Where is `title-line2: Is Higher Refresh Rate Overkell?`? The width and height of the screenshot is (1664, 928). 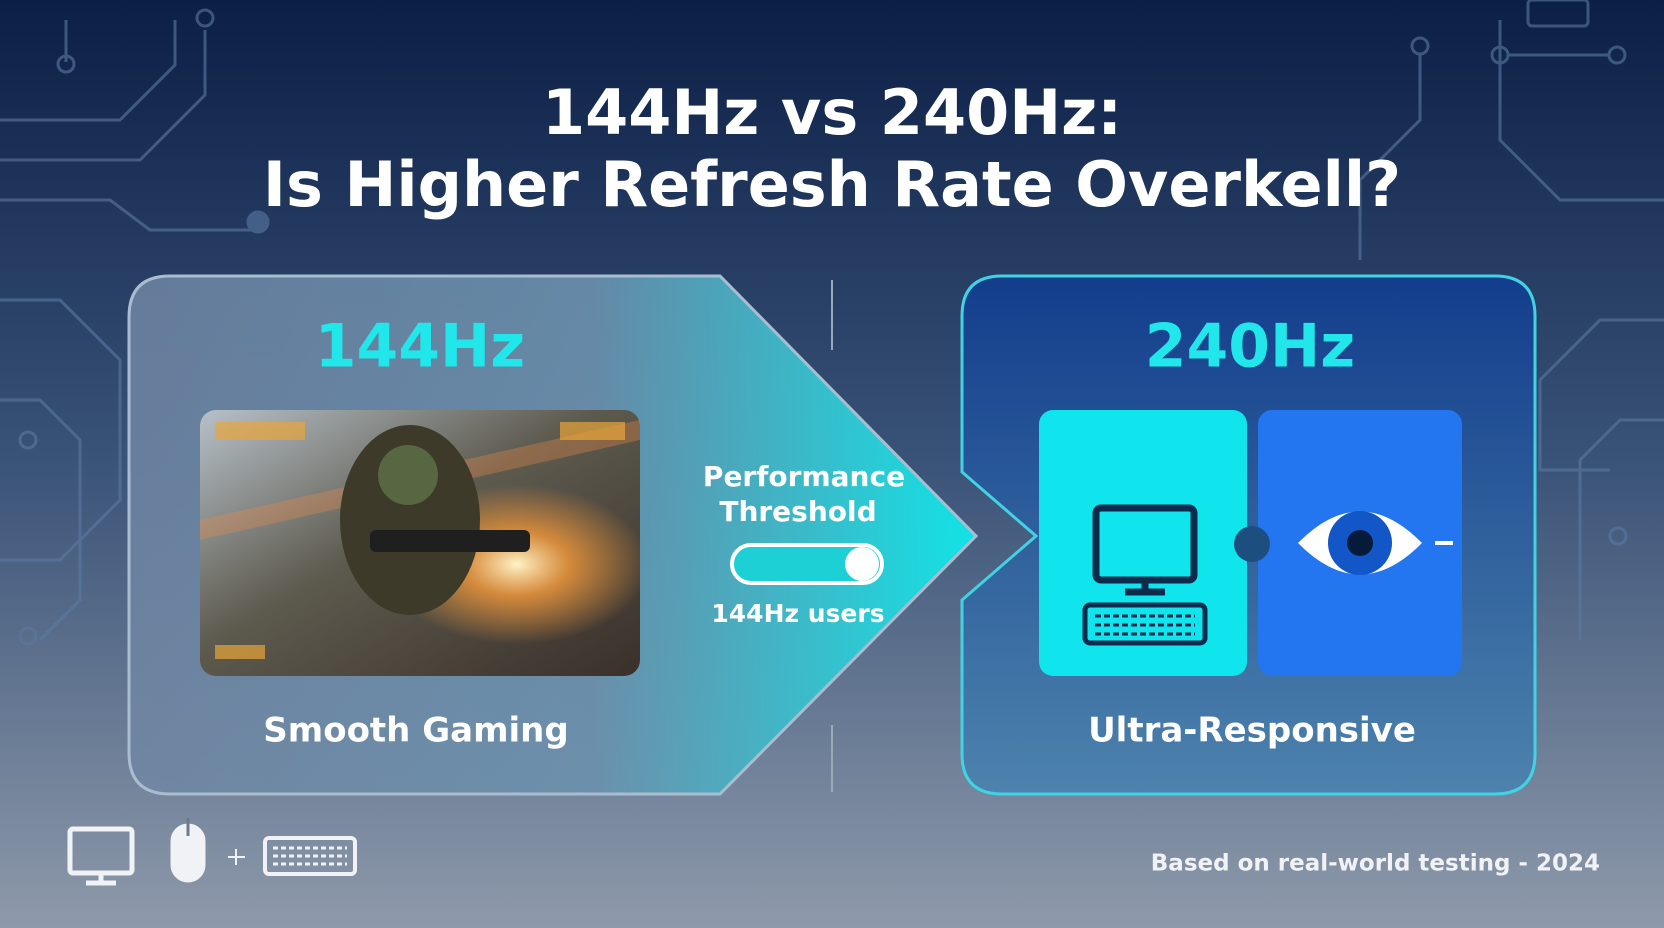
title-line2: Is Higher Refresh Rate Overkell? is located at coordinates (832, 184).